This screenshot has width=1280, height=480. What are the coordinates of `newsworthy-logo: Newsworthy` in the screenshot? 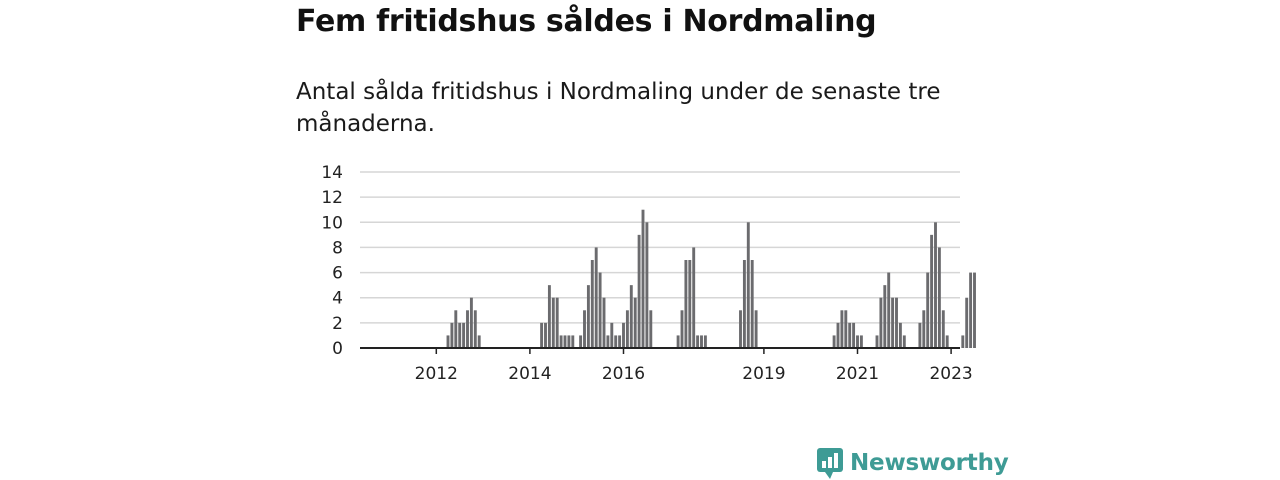 It's located at (912, 463).